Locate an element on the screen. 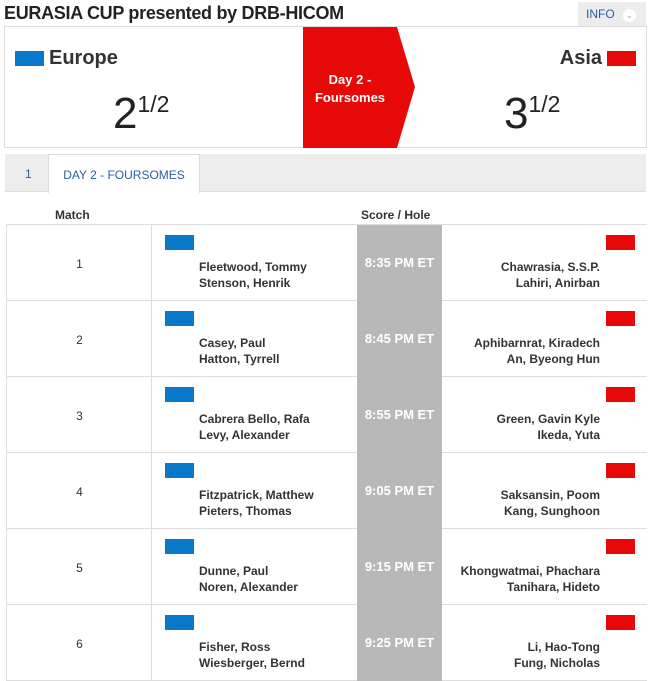 Image resolution: width=653 pixels, height=681 pixels. player-name: Noren, Alexander is located at coordinates (248, 587).